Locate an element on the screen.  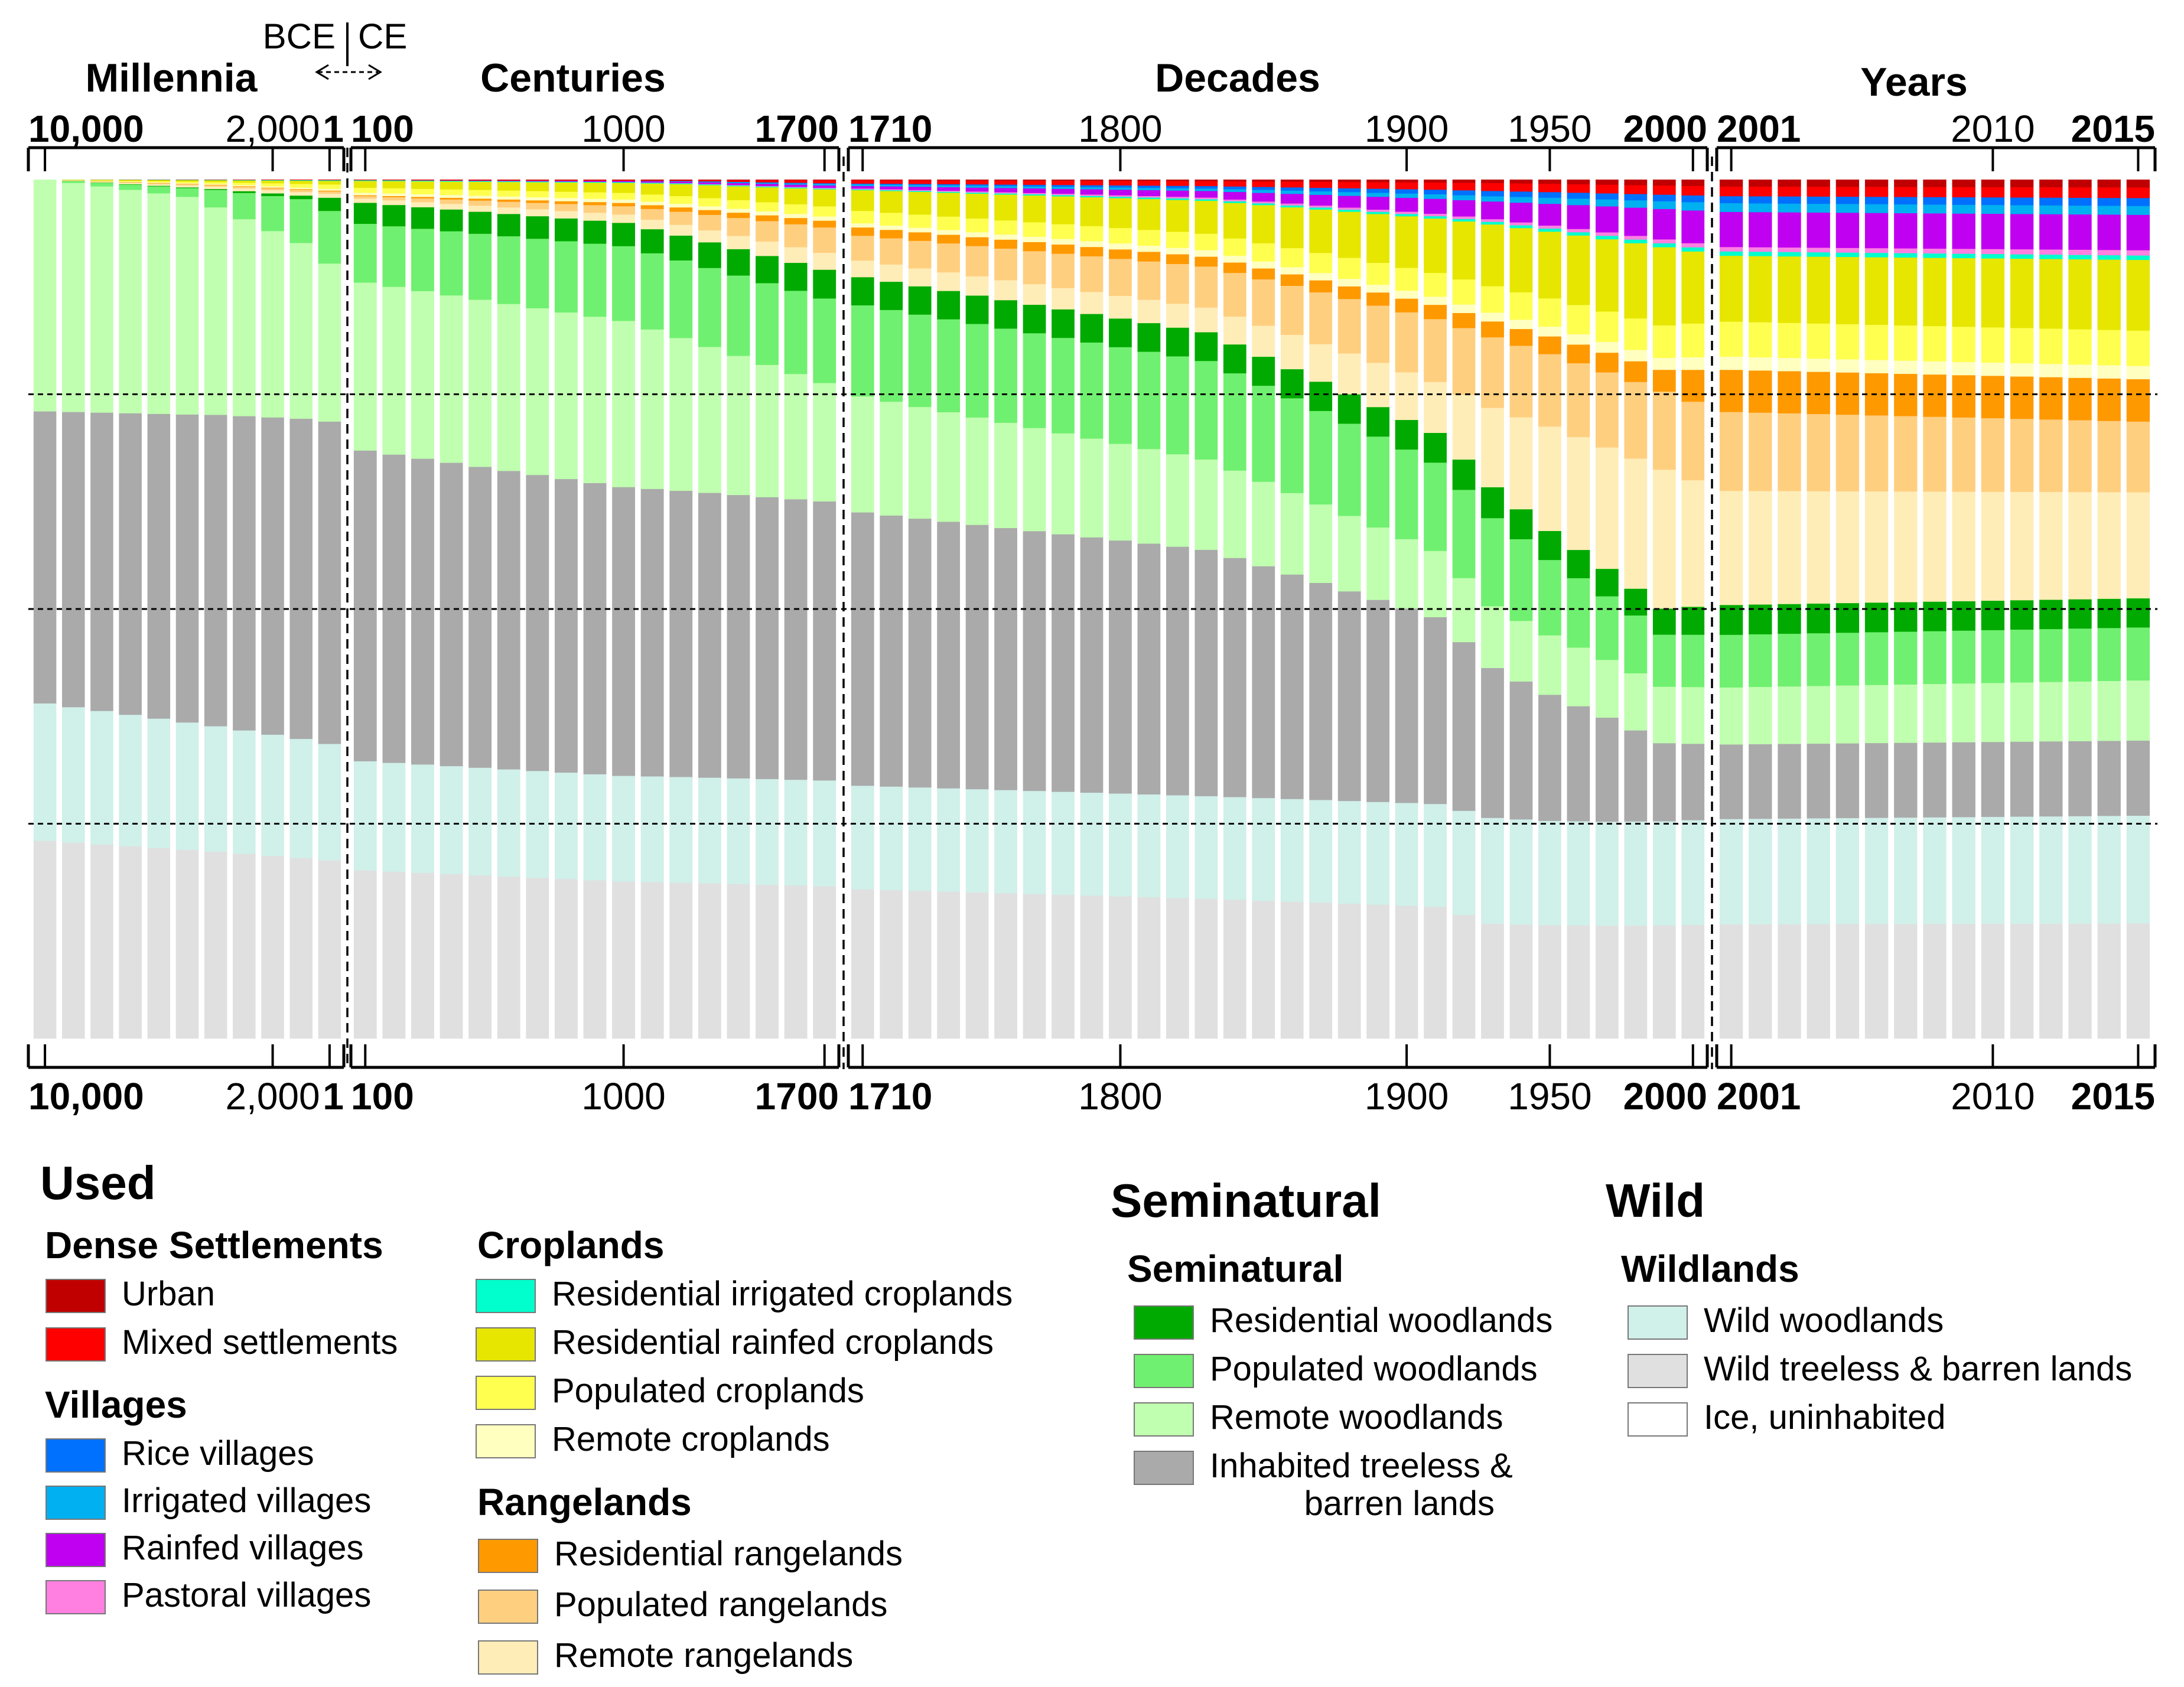
bar-segment-pop_wood-1920 is located at coordinates (1464, 534).